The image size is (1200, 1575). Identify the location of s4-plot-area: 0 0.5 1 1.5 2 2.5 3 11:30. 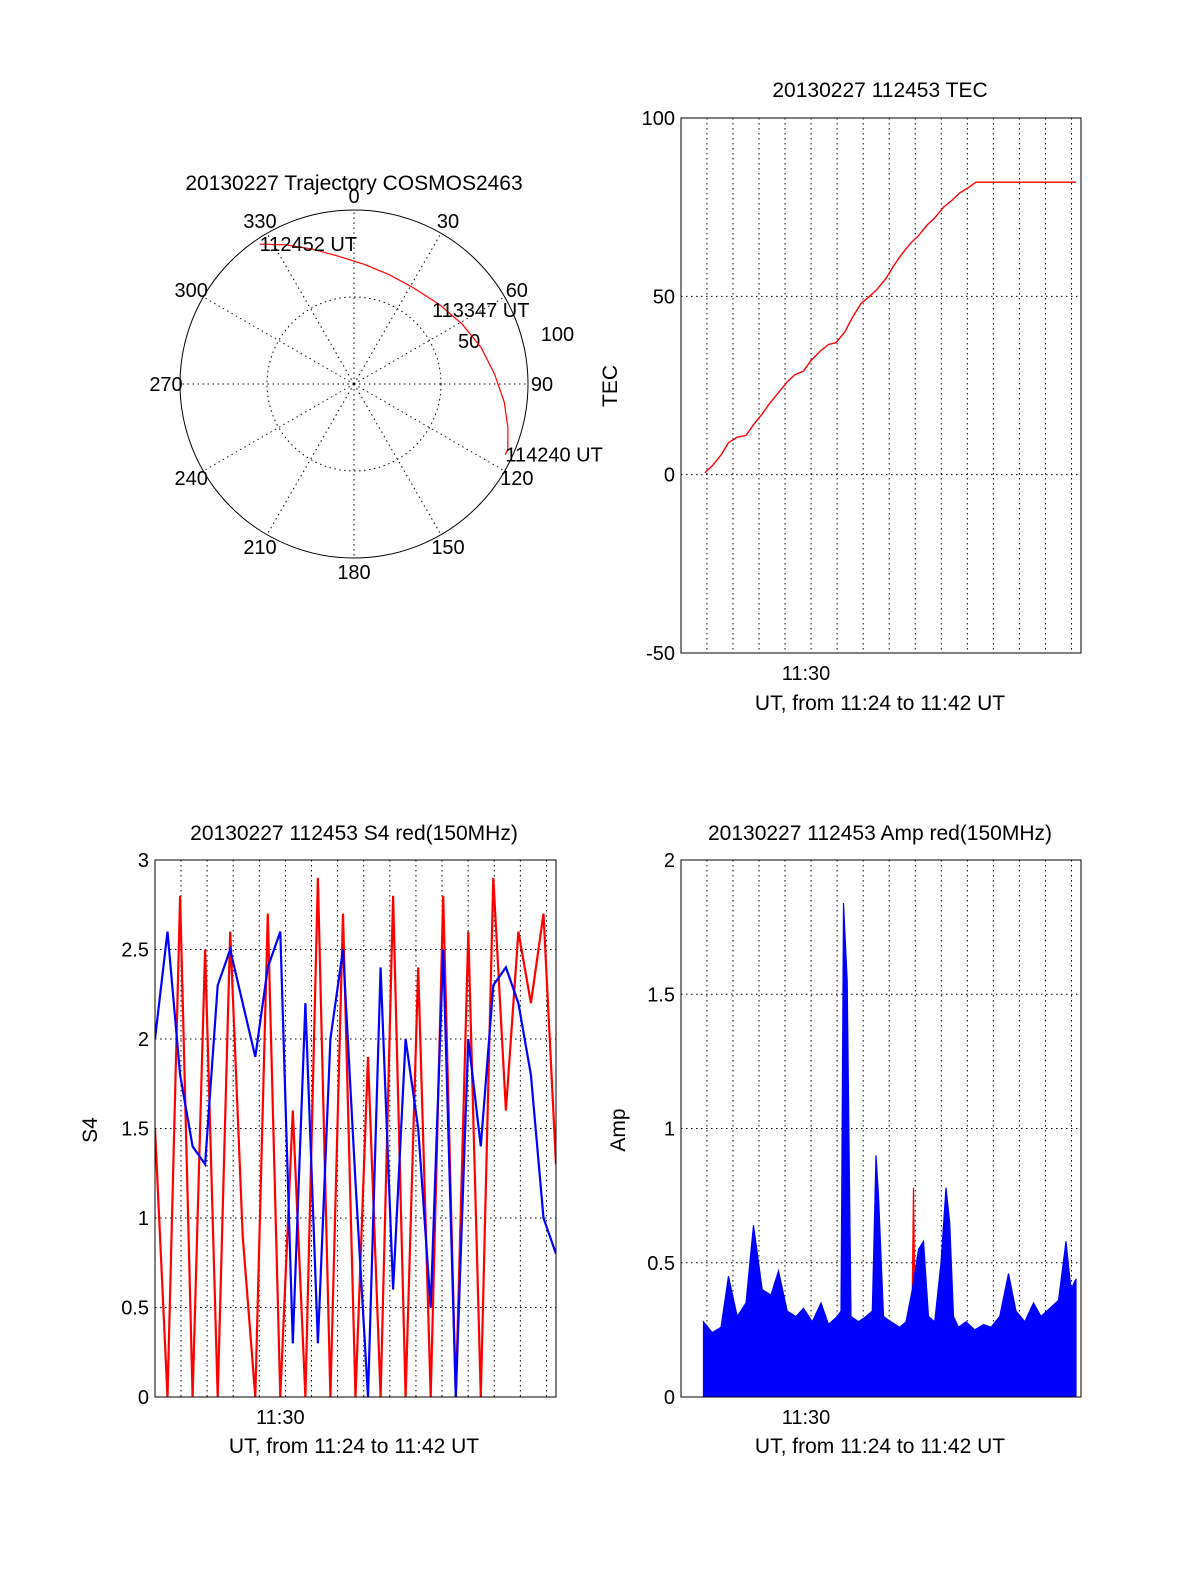
(339, 1139).